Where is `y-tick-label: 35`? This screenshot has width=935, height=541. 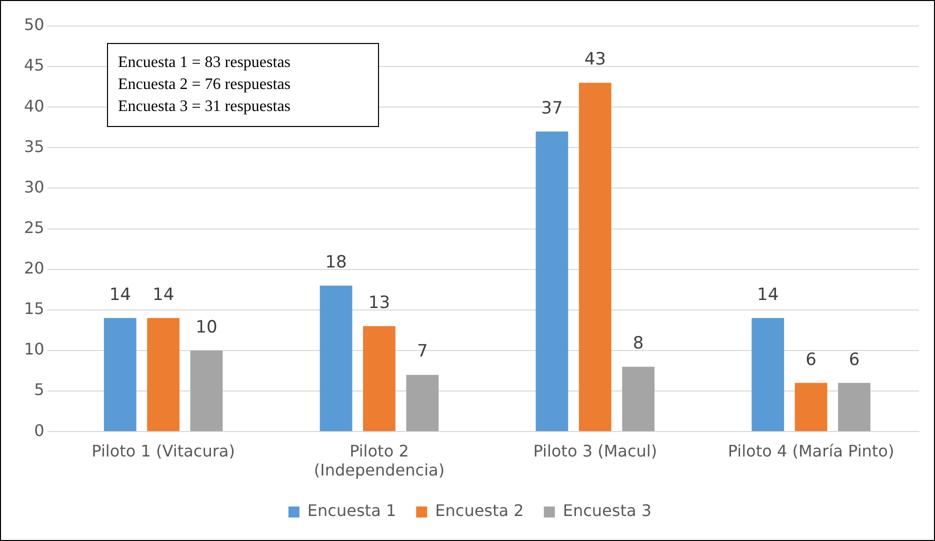 y-tick-label: 35 is located at coordinates (34, 146).